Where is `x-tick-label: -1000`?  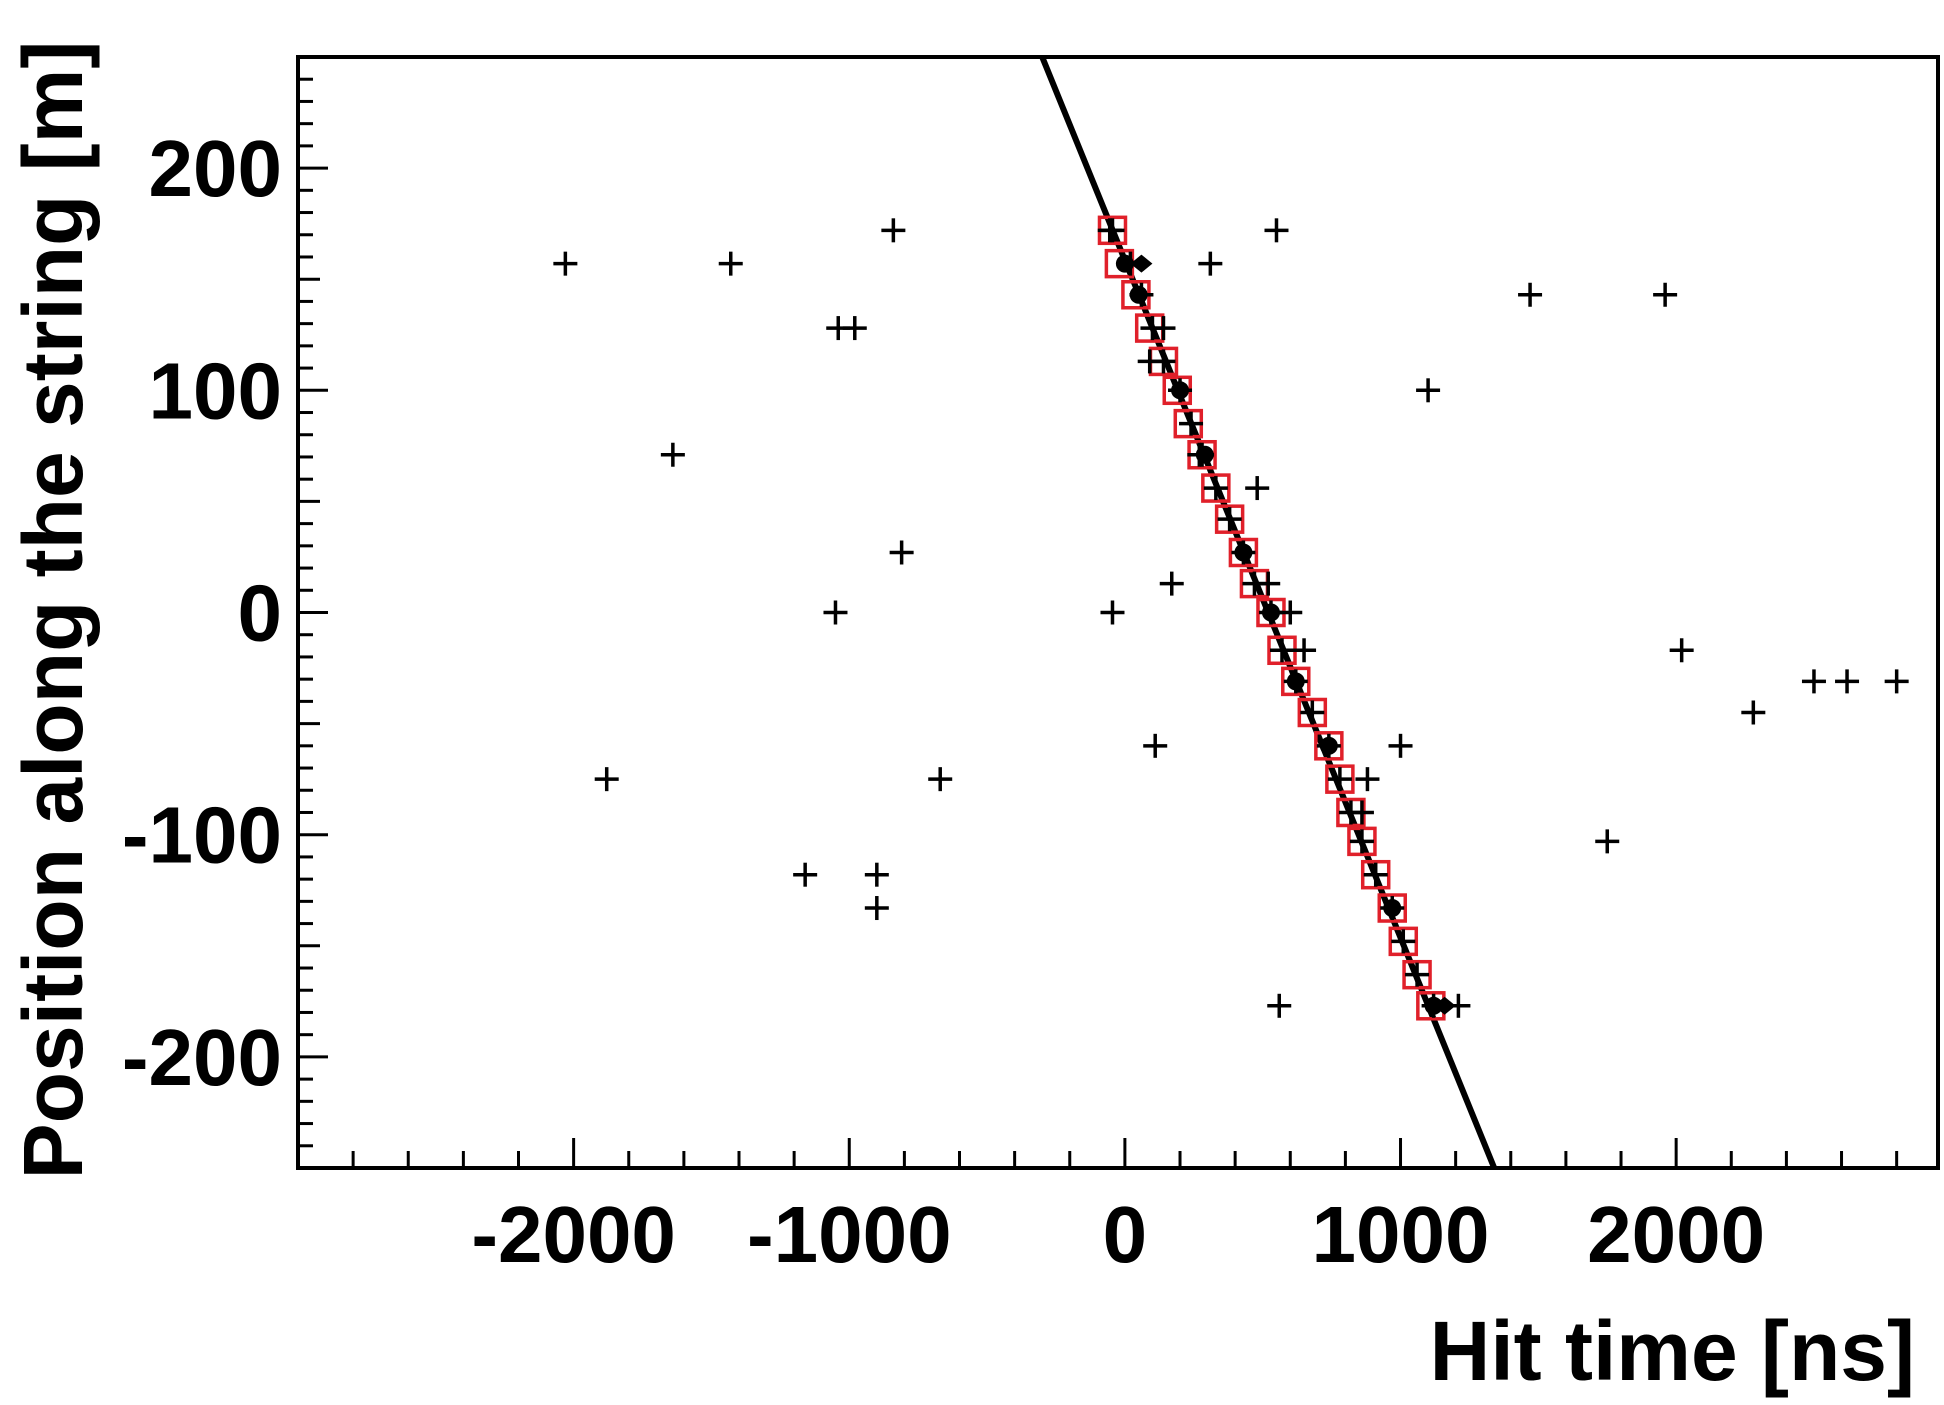 x-tick-label: -1000 is located at coordinates (849, 1234).